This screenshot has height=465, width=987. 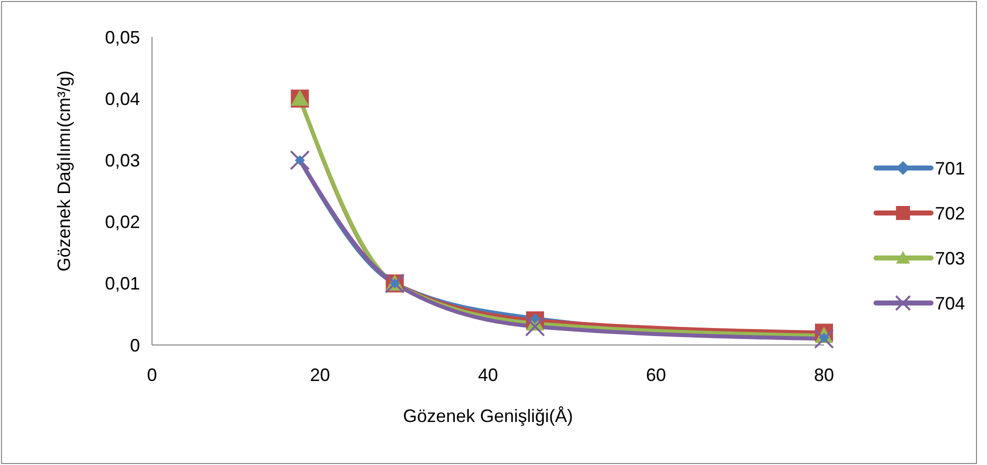 I want to click on y-tick-label: 0,05, so click(x=122, y=37).